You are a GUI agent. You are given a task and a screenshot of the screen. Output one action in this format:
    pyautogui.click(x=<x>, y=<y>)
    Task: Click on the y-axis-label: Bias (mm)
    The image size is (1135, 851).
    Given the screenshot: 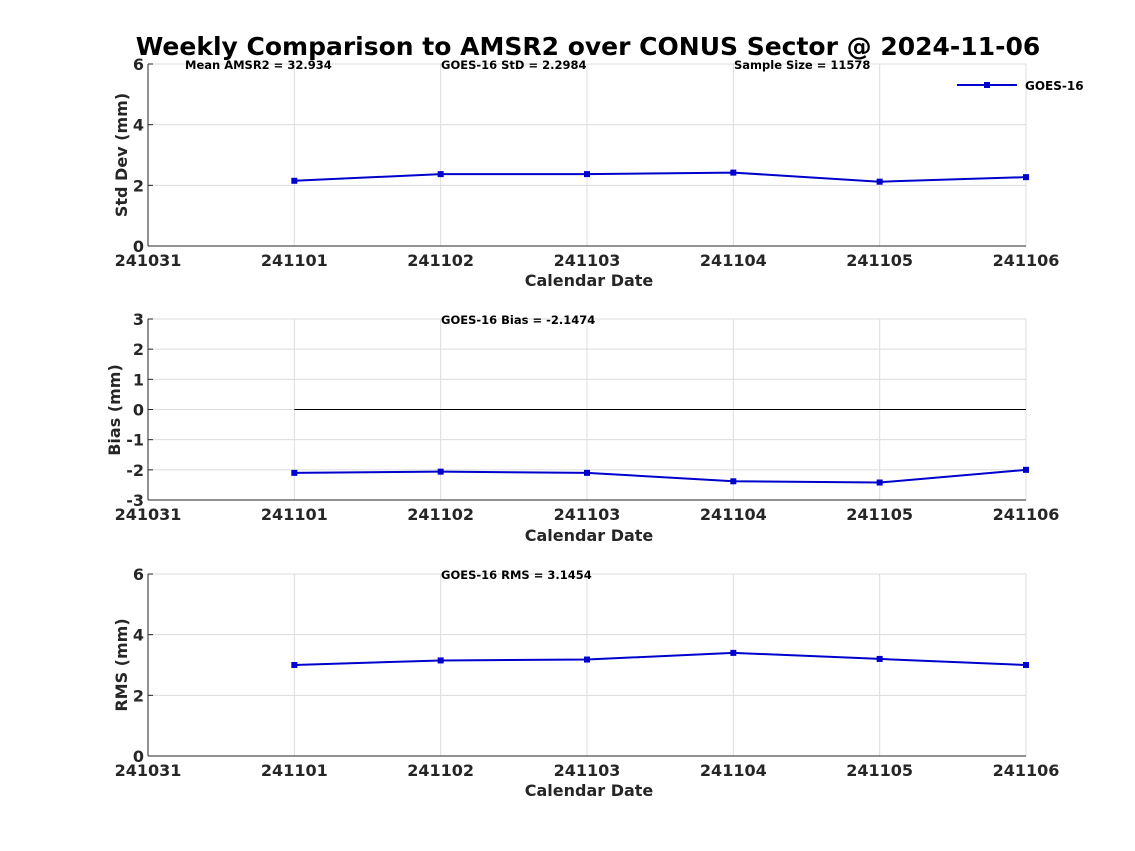 What is the action you would take?
    pyautogui.click(x=114, y=410)
    